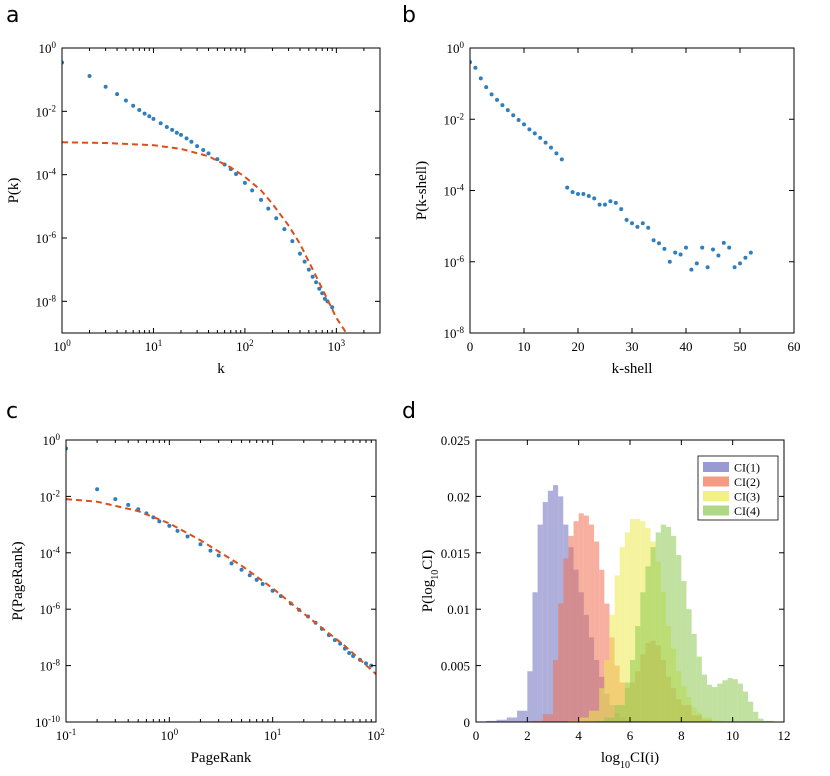 This screenshot has height=776, width=830. Describe the element at coordinates (738, 488) in the screenshot. I see `legend: CI(1)CI(2)CI(3)CI(4)` at that location.